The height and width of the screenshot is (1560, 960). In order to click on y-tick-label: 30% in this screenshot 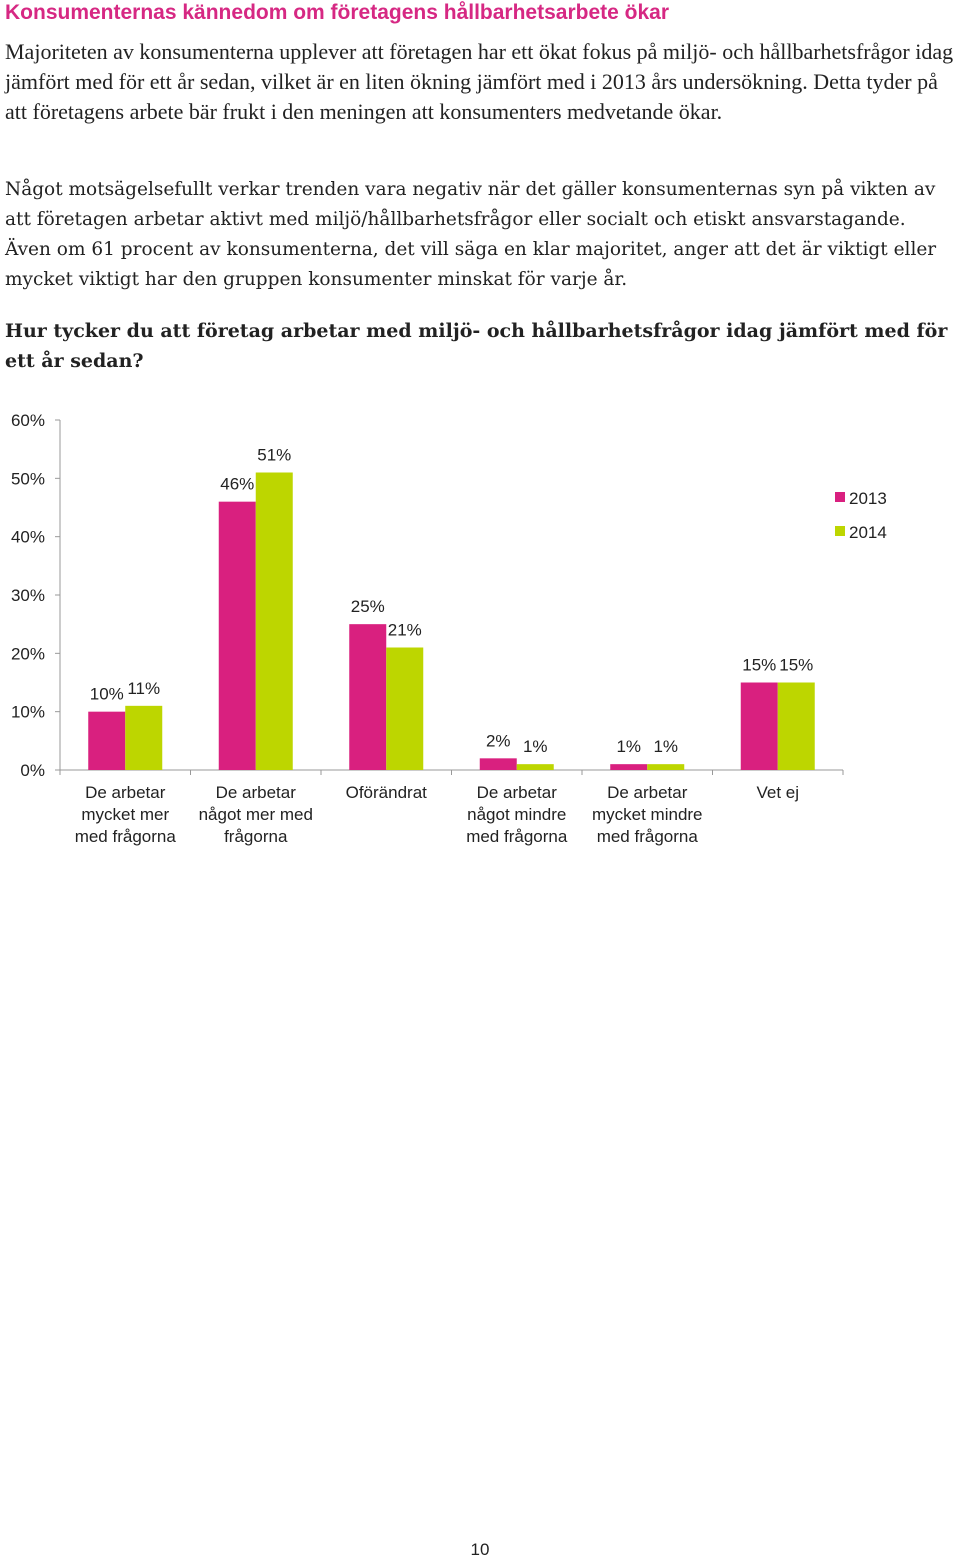, I will do `click(28, 595)`.